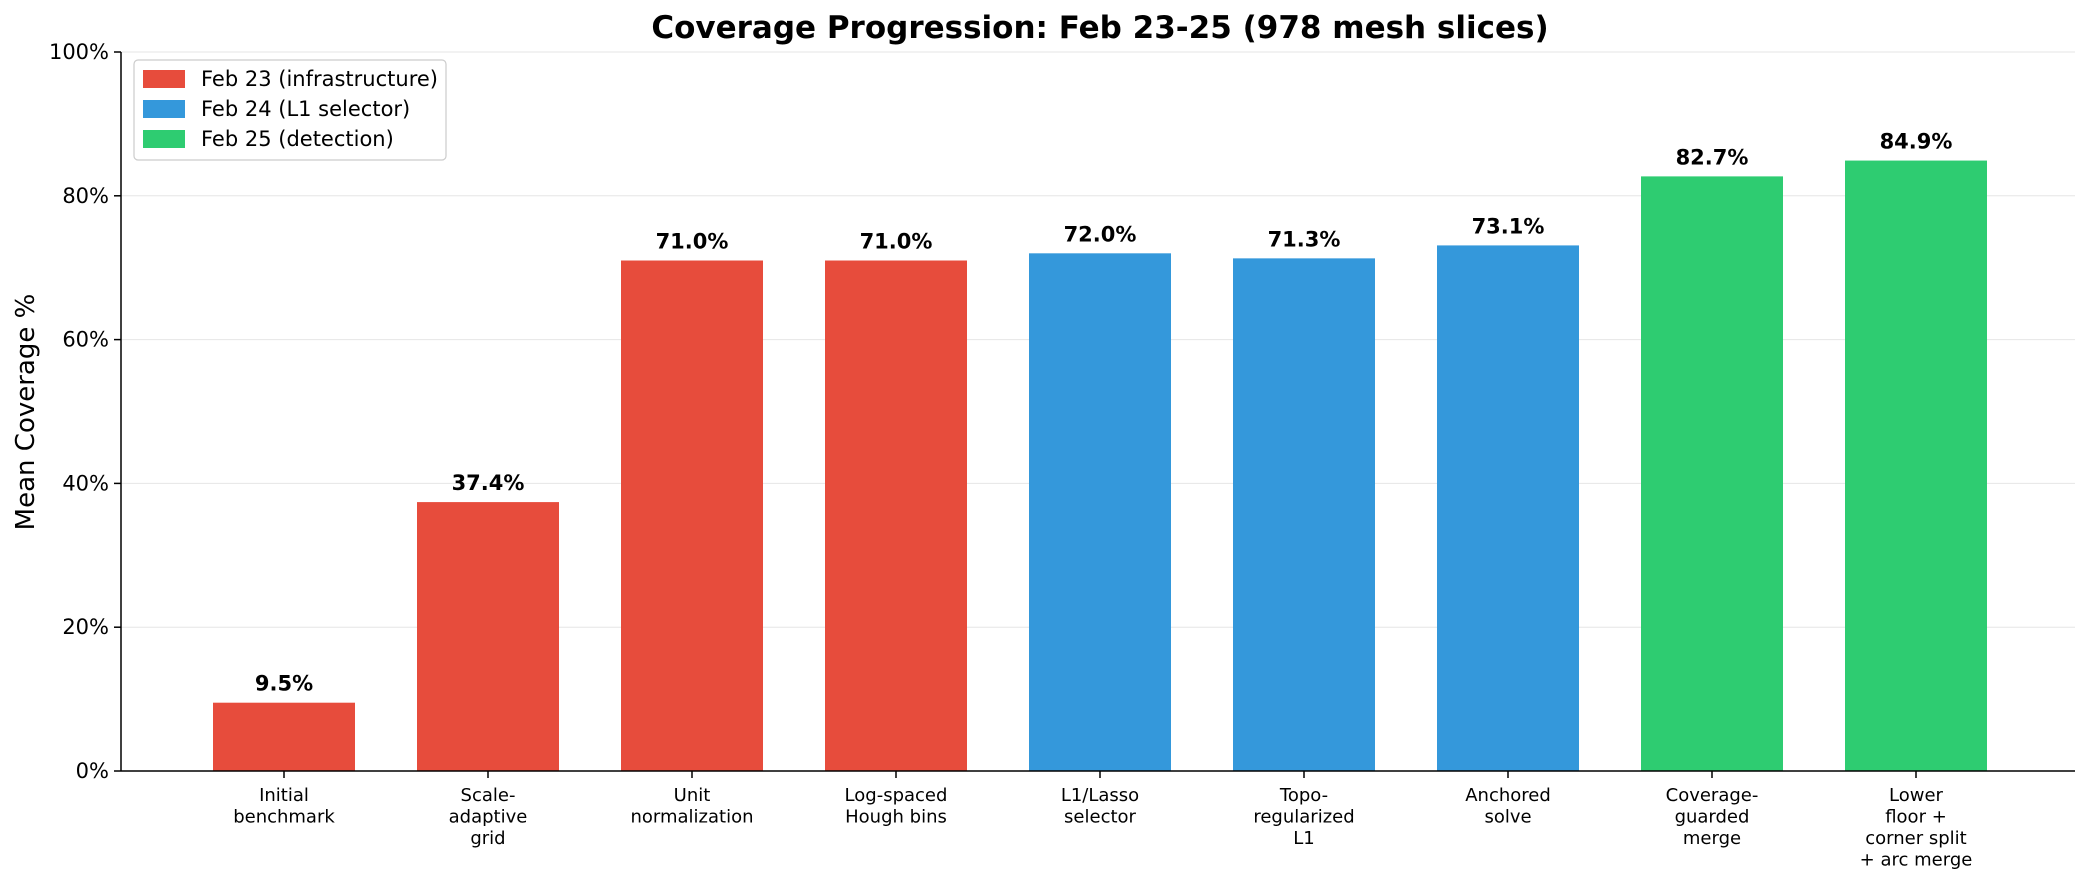 This screenshot has height=878, width=2083. What do you see at coordinates (1712, 795) in the screenshot?
I see `x-tick-label: Coverage-` at bounding box center [1712, 795].